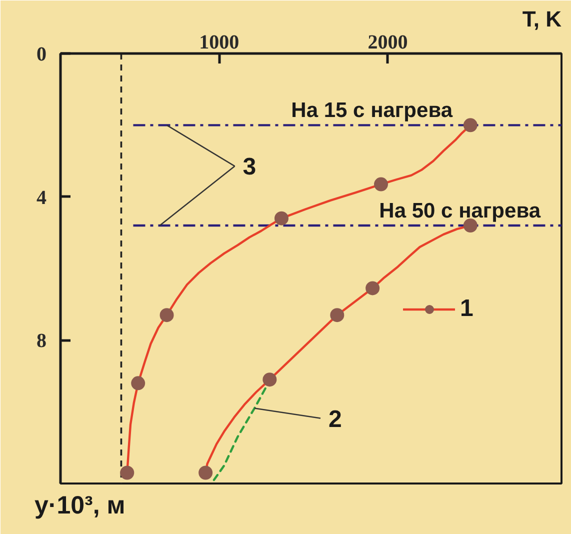 This screenshot has width=571, height=534. Describe the element at coordinates (335, 419) in the screenshot. I see `annotation: 2` at that location.